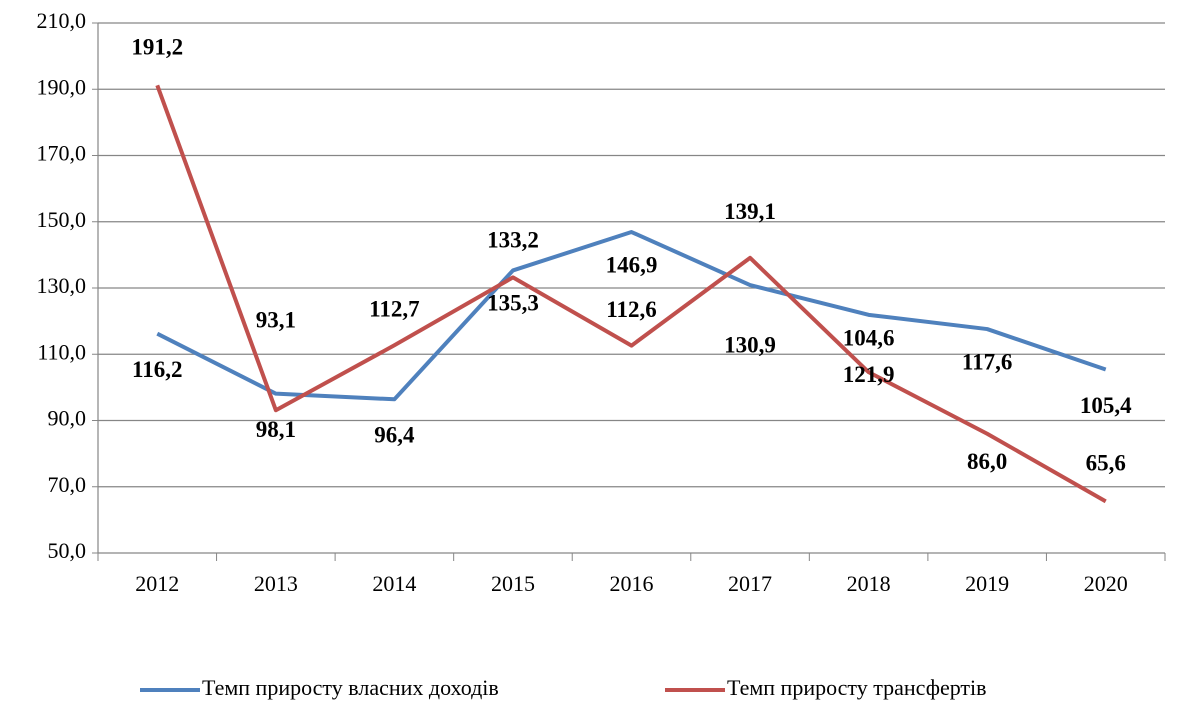 This screenshot has height=707, width=1185. What do you see at coordinates (1106, 463) in the screenshot?
I see `data-label: 65,6` at bounding box center [1106, 463].